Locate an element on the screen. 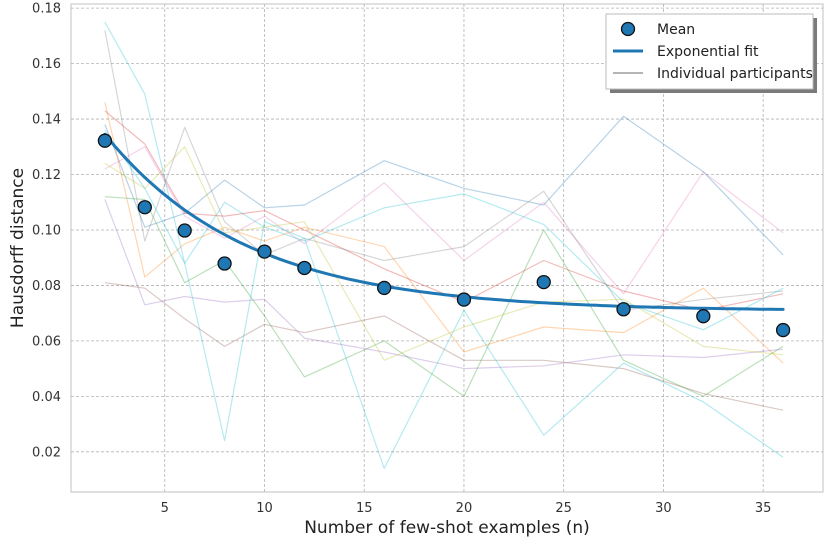 This screenshot has height=549, width=831. y-tick-label: 0.12 is located at coordinates (46, 175).